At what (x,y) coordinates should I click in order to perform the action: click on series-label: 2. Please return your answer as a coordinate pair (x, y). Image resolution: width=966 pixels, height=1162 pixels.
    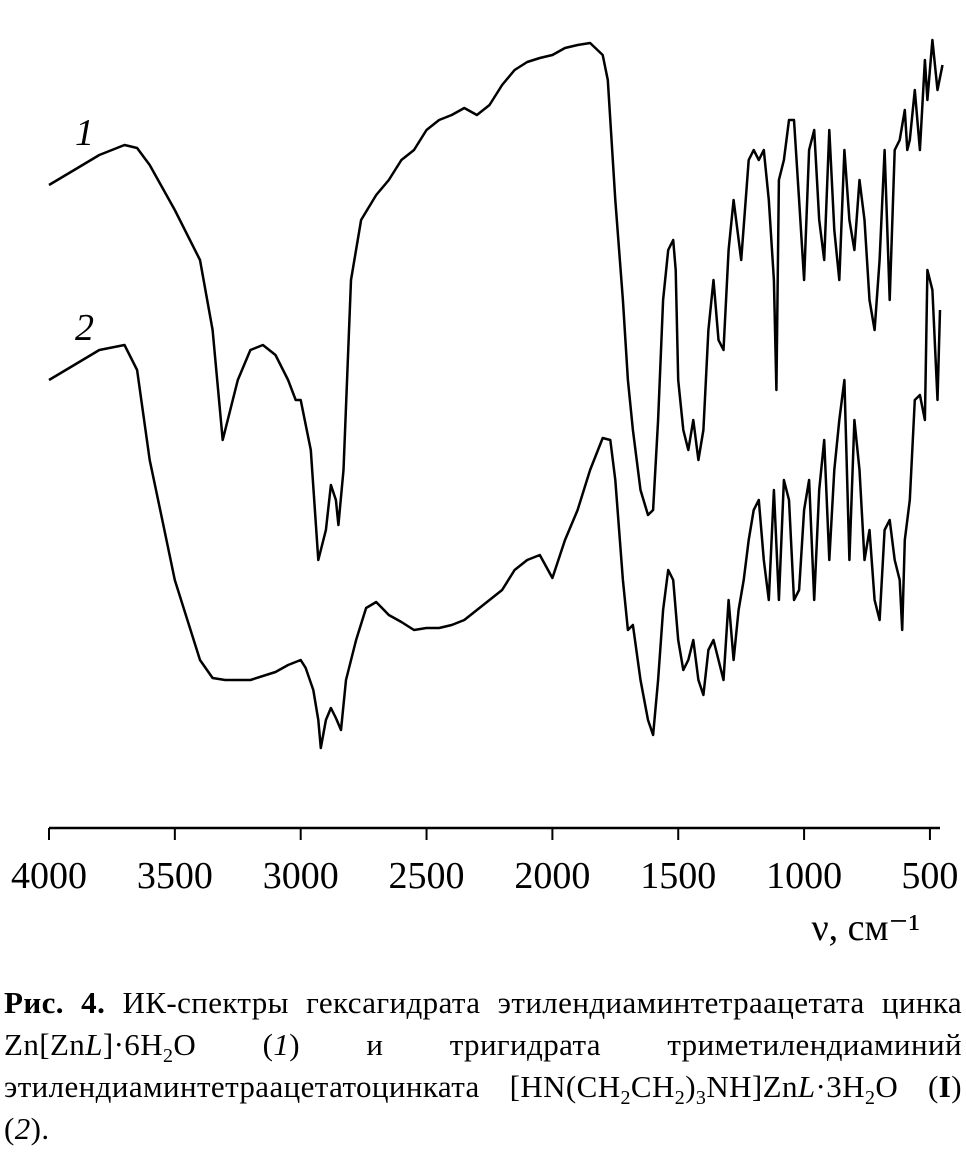
    Looking at the image, I should click on (84, 328).